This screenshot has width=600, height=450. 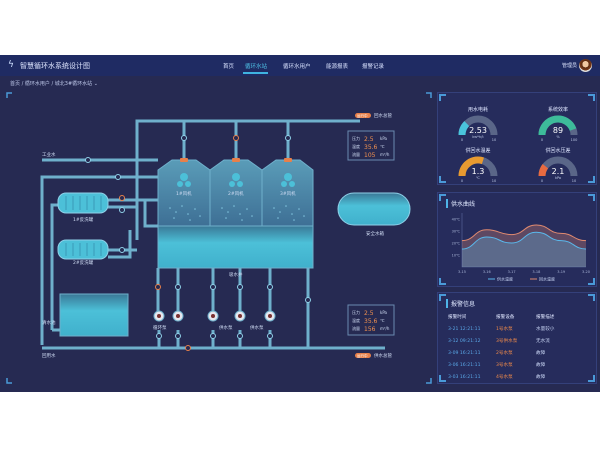 What do you see at coordinates (384, 138) in the screenshot?
I see `svg-text: kPa` at bounding box center [384, 138].